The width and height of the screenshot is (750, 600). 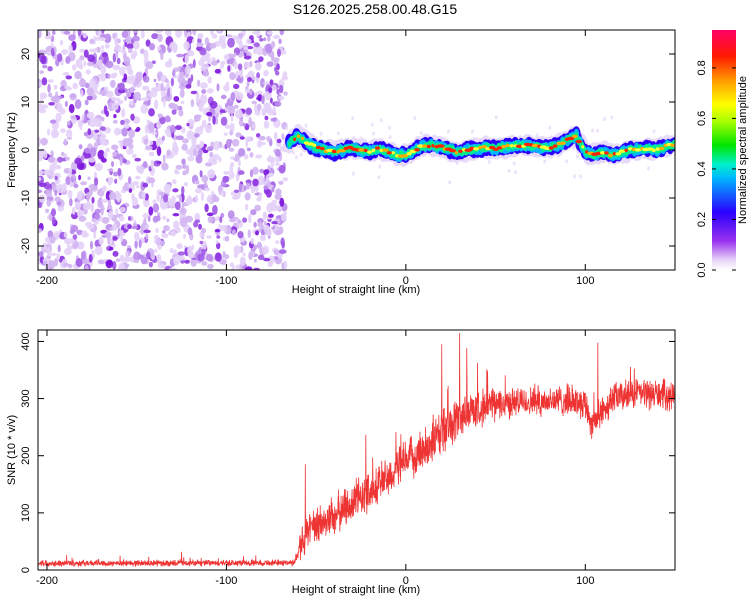 I want to click on colorbar-tick-label: 0.2, so click(x=702, y=219).